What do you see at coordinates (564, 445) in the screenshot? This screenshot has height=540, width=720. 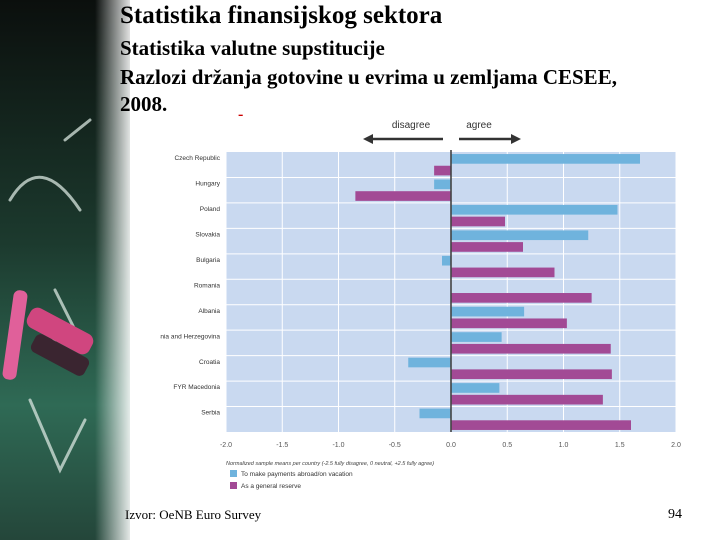 I see `x-tick-label: 1.0` at bounding box center [564, 445].